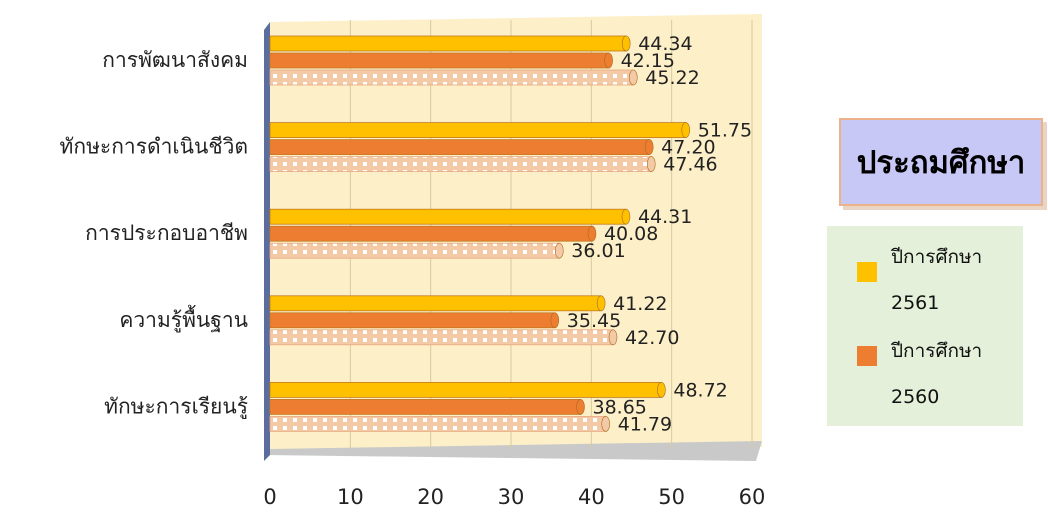 This screenshot has width=1048, height=525. Describe the element at coordinates (688, 148) in the screenshot. I see `data-label: 47.20` at that location.